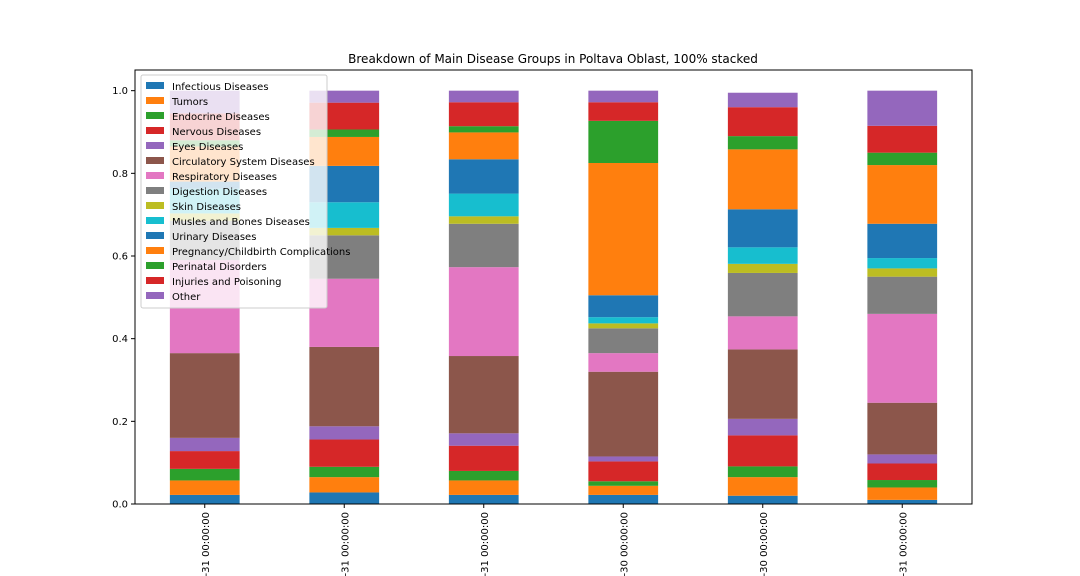  I want to click on legend-label: Infectious Diseases, so click(220, 87).